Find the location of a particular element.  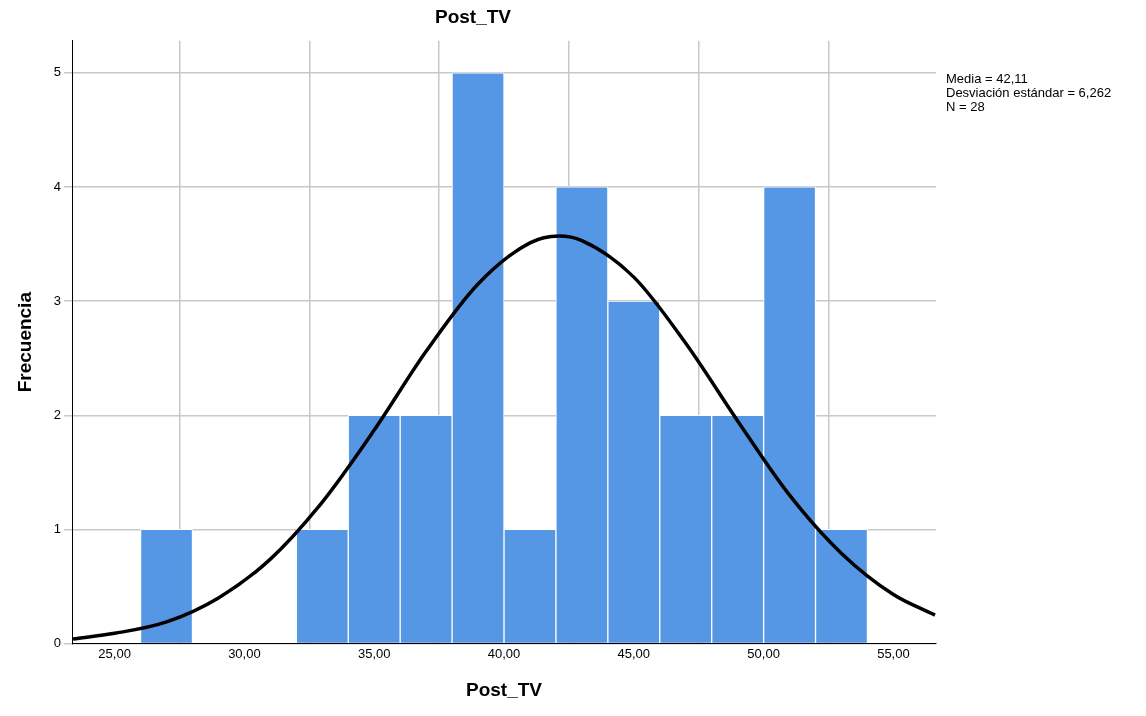

y-tick-label: 2 is located at coordinates (57, 414).